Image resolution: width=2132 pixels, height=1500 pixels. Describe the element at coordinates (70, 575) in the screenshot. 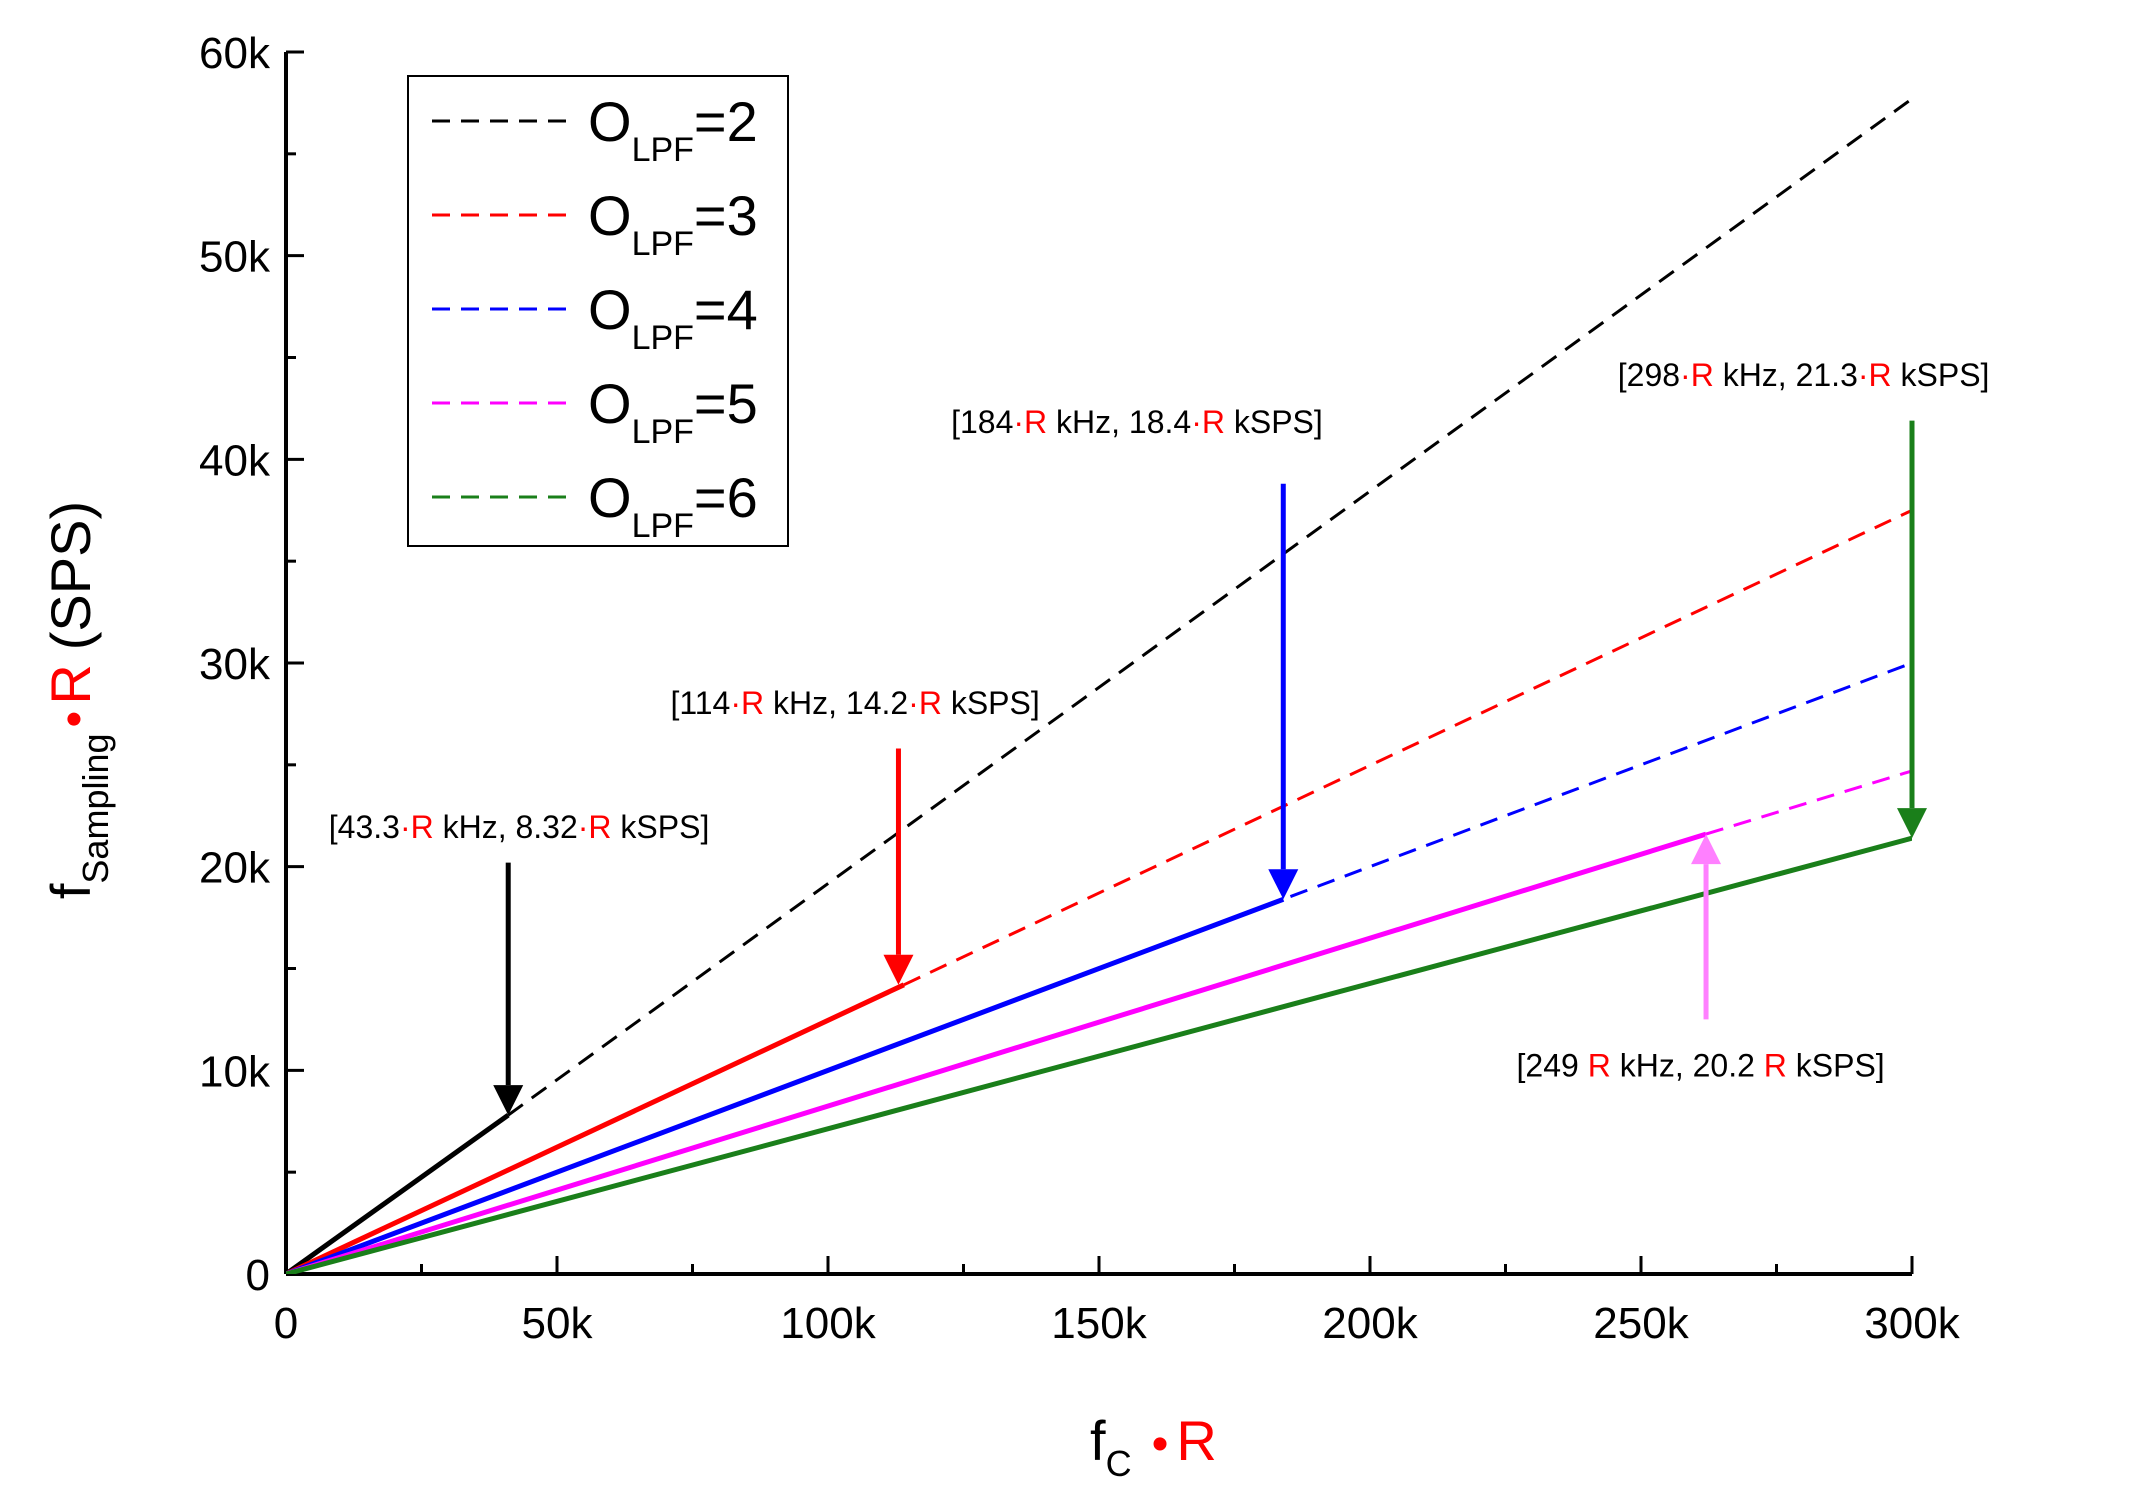

I see `y-title-unit: (SPS)` at that location.